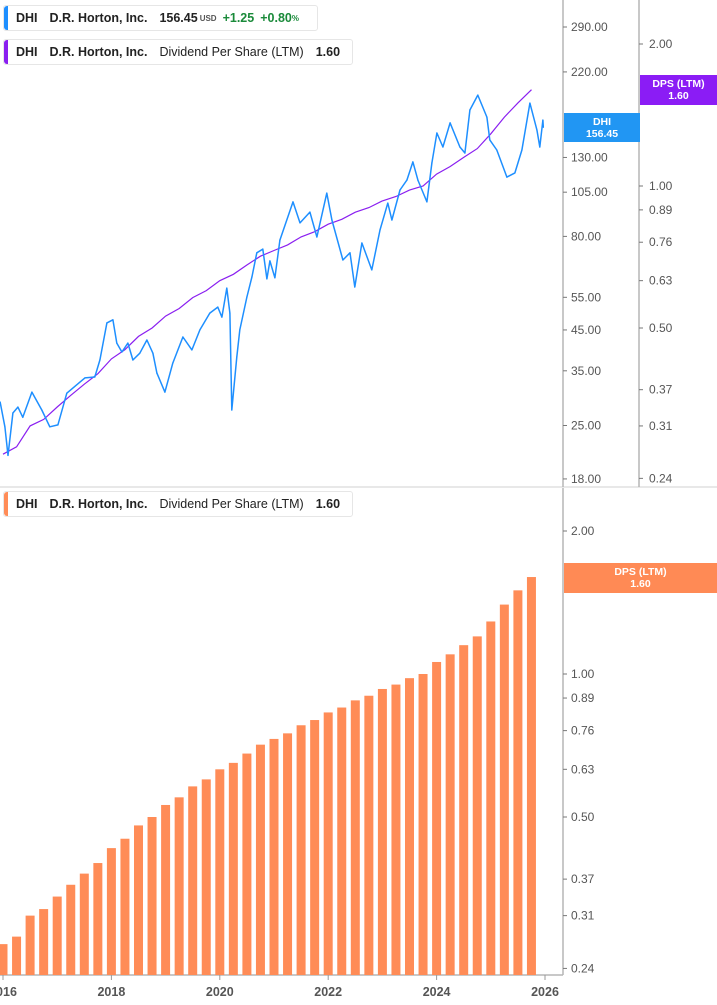  Describe the element at coordinates (661, 210) in the screenshot. I see `dps-tick-label: 0.89` at that location.